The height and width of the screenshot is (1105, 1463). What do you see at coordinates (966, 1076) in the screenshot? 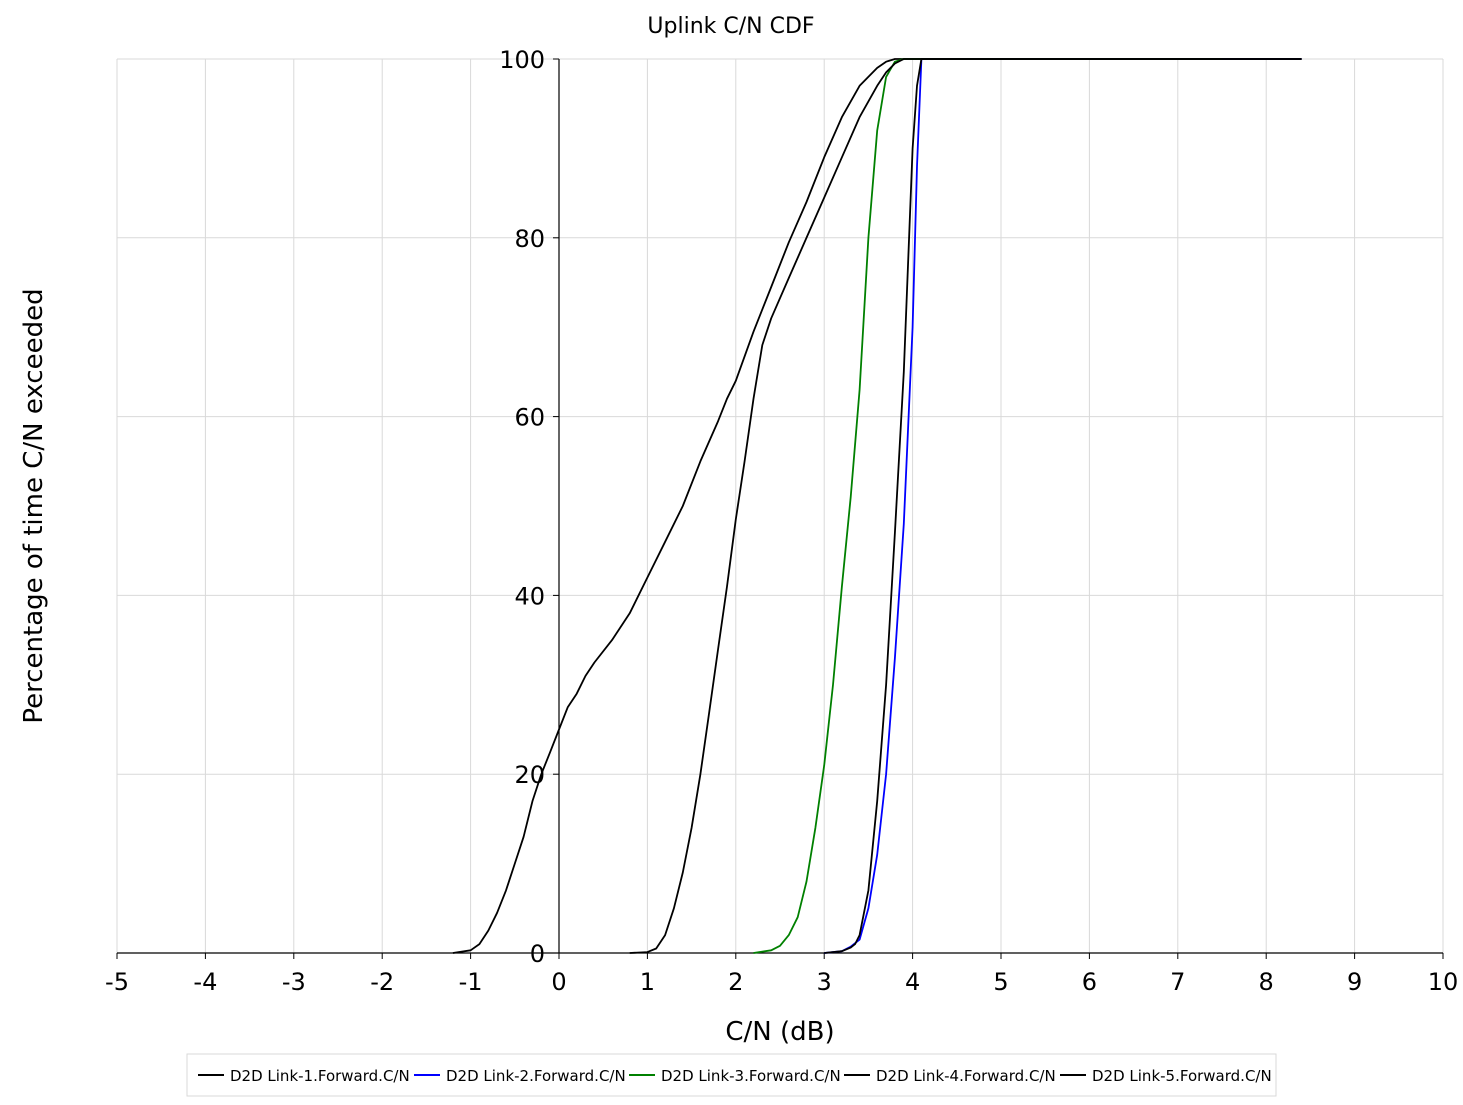
I see `legend-label-4: D2D Link-4.Forward.C/N` at bounding box center [966, 1076].